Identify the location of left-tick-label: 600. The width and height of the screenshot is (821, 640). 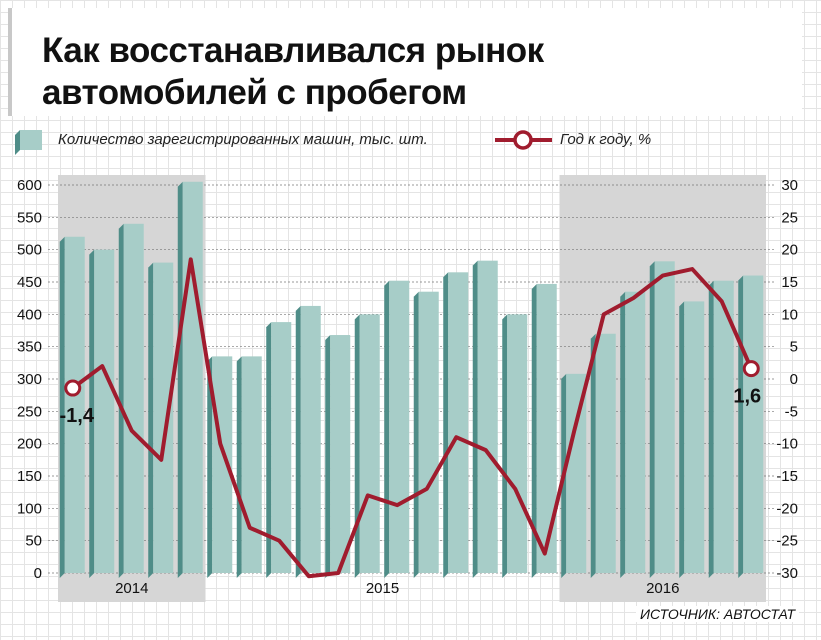
(29, 185).